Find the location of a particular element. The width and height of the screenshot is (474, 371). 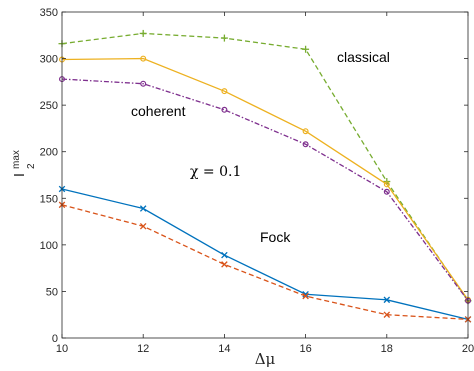

y-axis-label-subscript: 2 is located at coordinates (31, 166).